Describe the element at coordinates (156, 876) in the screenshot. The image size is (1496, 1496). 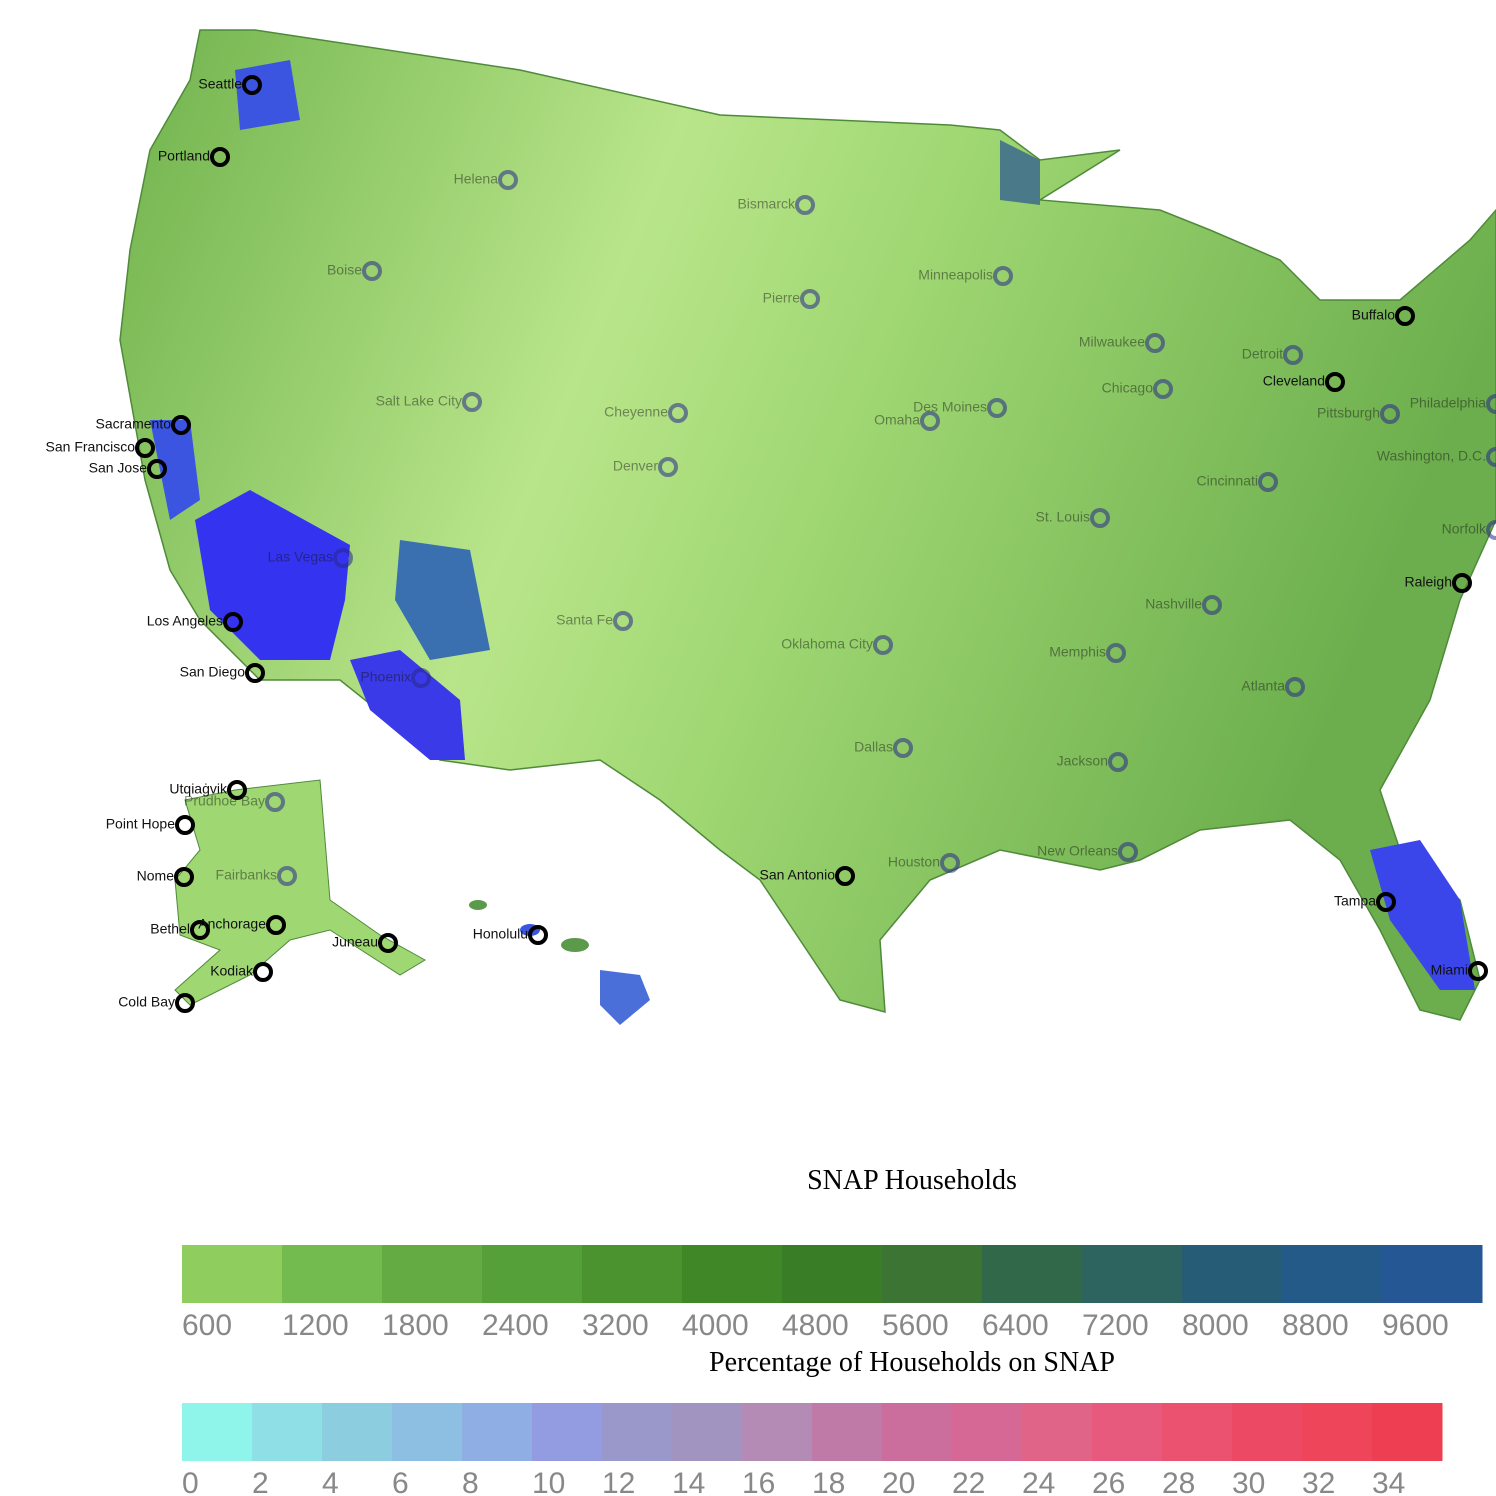
I see `city-label: Nome` at that location.